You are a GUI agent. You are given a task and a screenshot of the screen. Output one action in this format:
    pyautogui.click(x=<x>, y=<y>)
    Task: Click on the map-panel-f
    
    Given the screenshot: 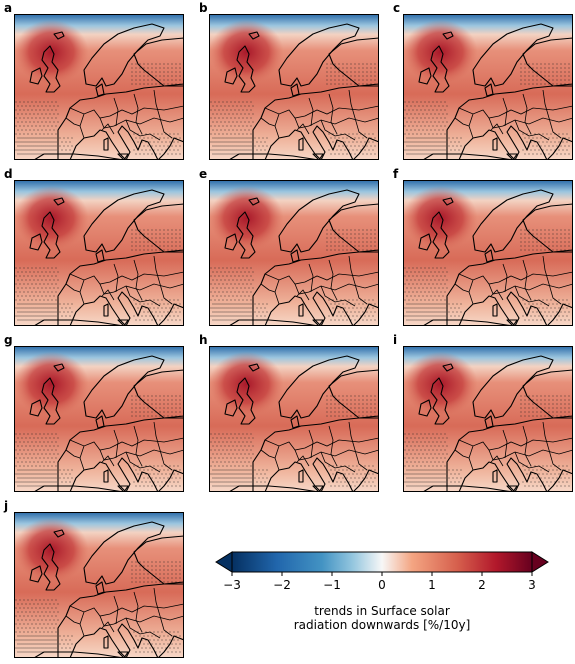 What is the action you would take?
    pyautogui.click(x=488, y=253)
    